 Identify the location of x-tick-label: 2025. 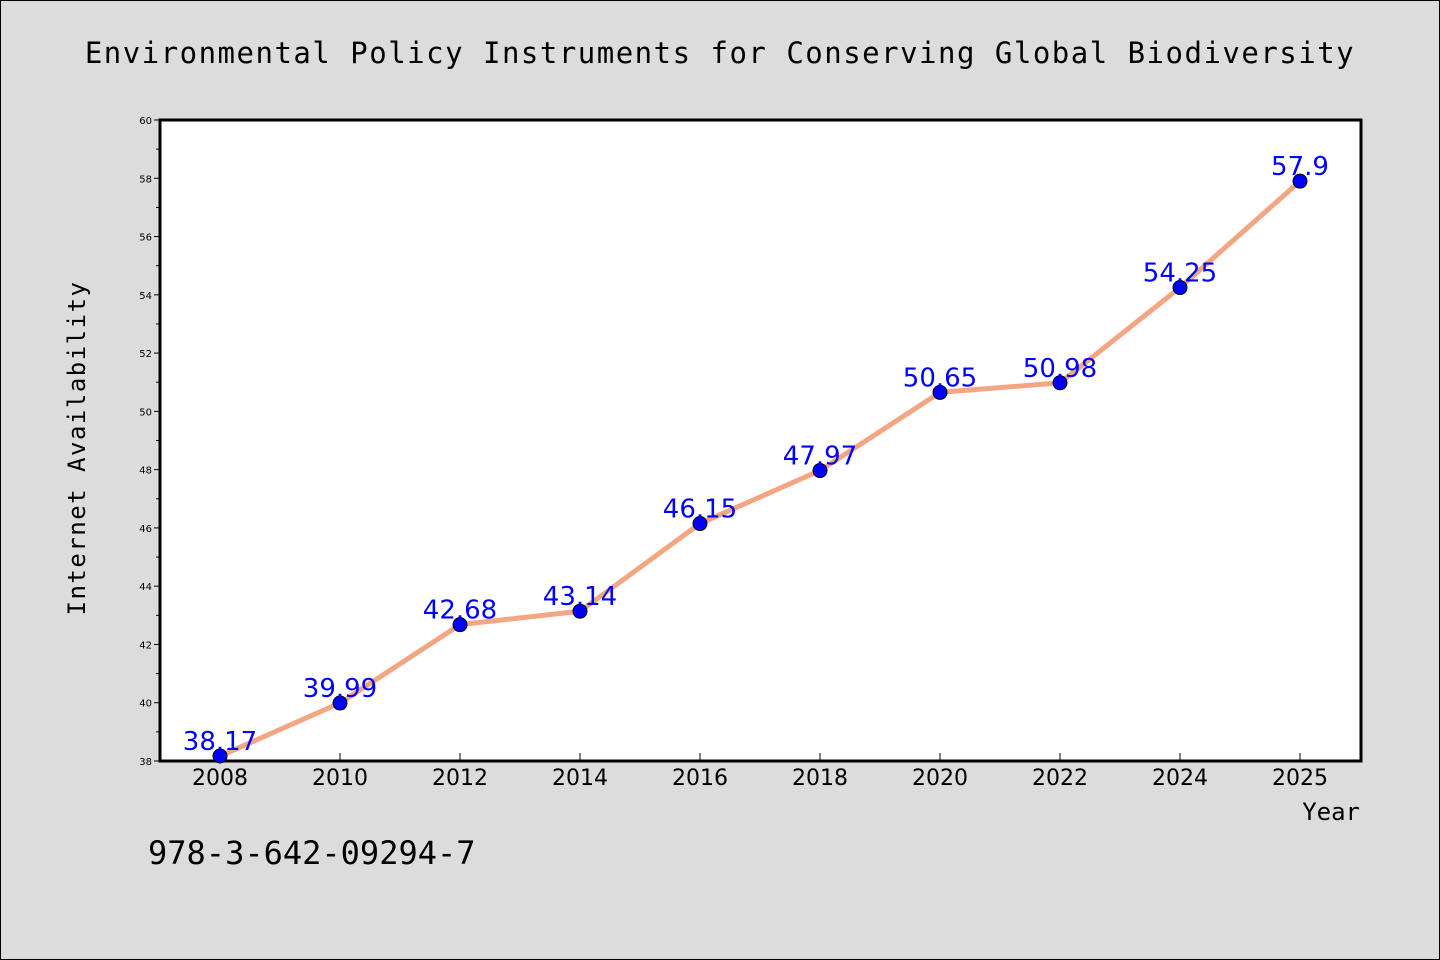
(1300, 778).